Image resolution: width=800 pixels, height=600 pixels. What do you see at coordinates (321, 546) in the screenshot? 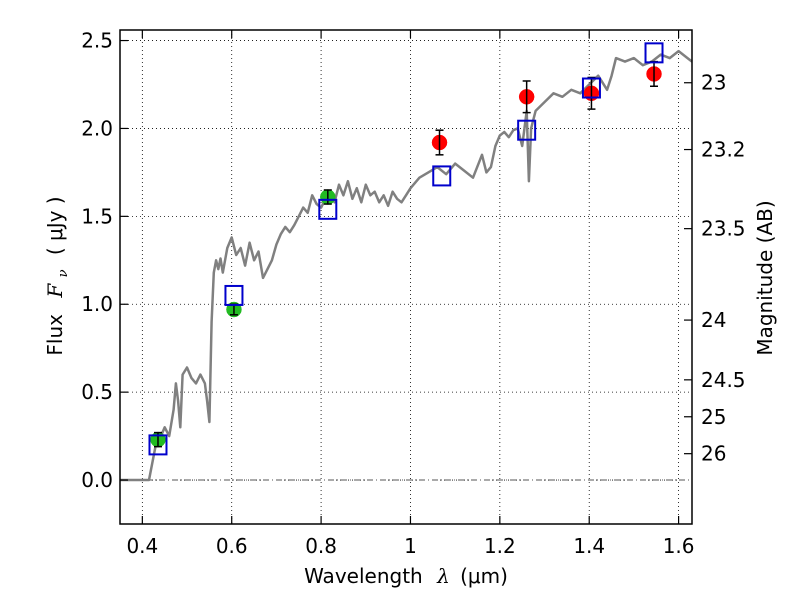
I see `x-tick-label: 0.8` at bounding box center [321, 546].